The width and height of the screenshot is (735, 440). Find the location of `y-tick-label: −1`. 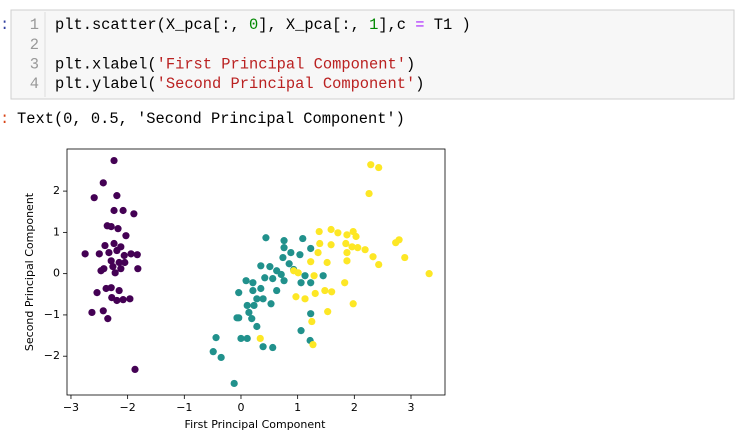

y-tick-label: −1 is located at coordinates (52, 314).